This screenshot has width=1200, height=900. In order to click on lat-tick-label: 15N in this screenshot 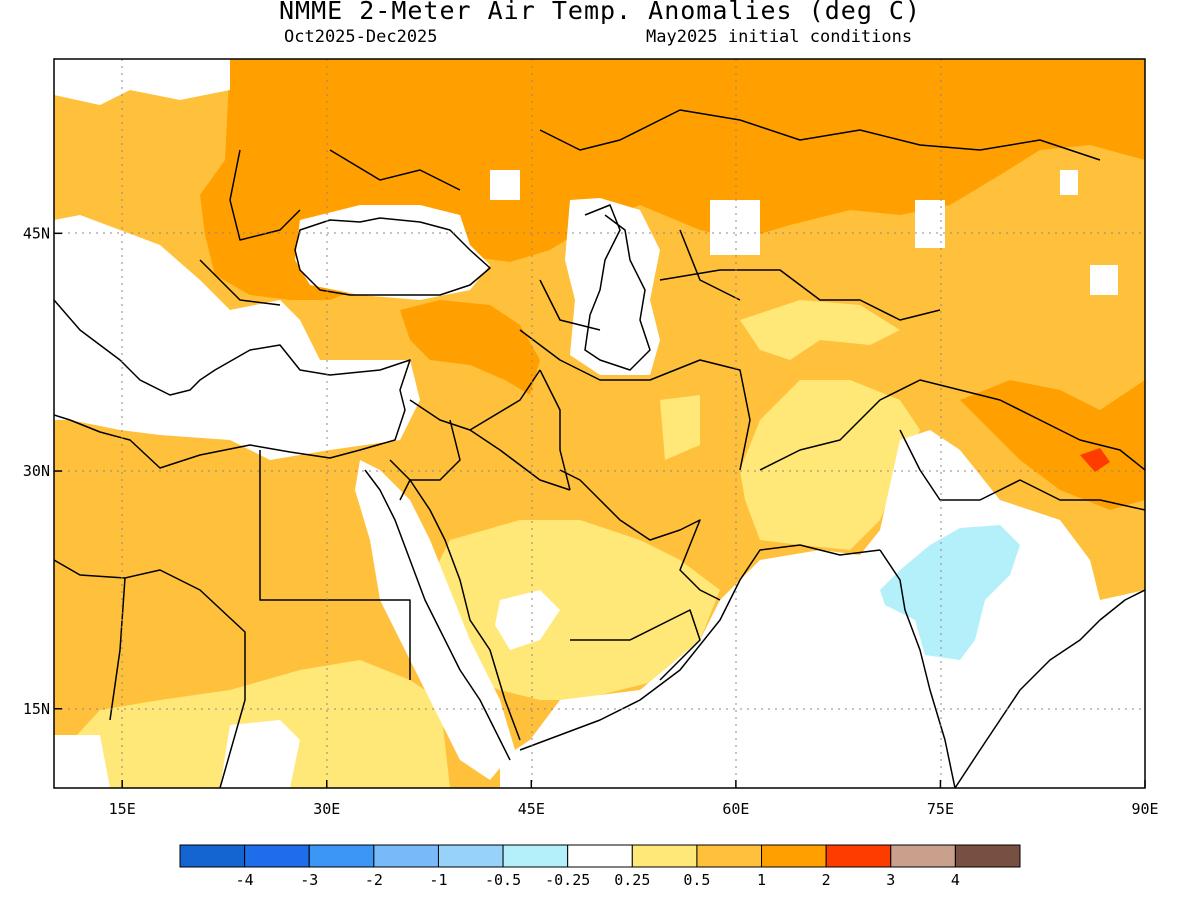, I will do `click(36, 709)`.